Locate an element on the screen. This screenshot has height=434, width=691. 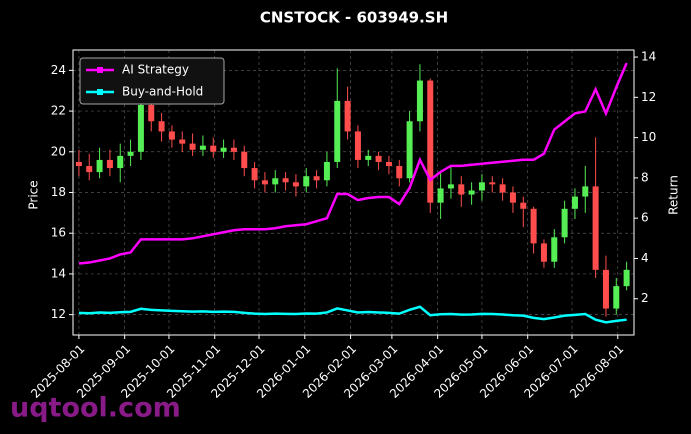
y2-tick-label: 12 is located at coordinates (648, 97).